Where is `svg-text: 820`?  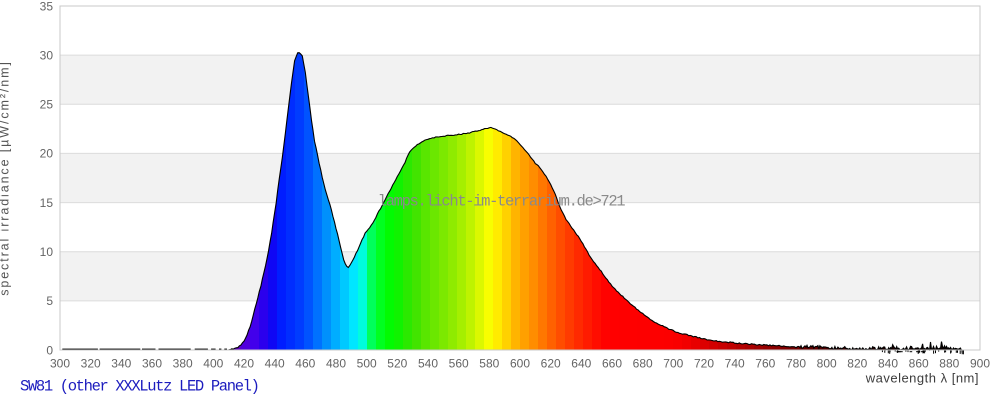
svg-text: 820 is located at coordinates (857, 364).